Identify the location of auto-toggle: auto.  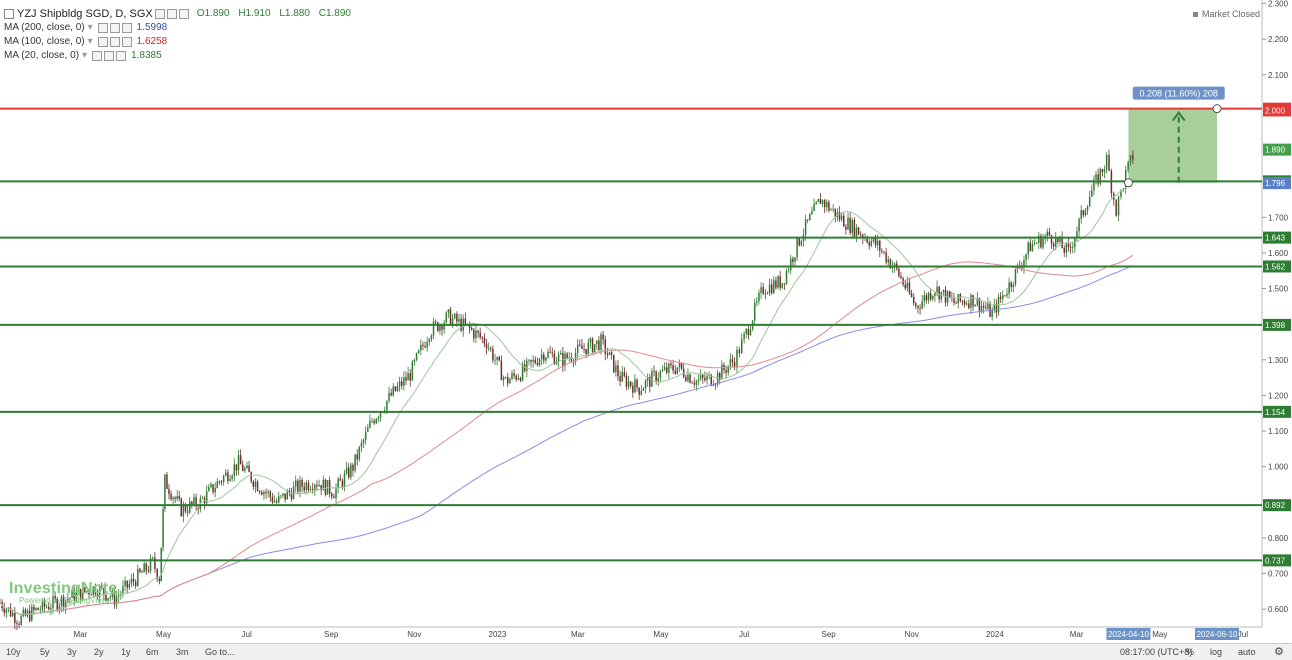
(1247, 652).